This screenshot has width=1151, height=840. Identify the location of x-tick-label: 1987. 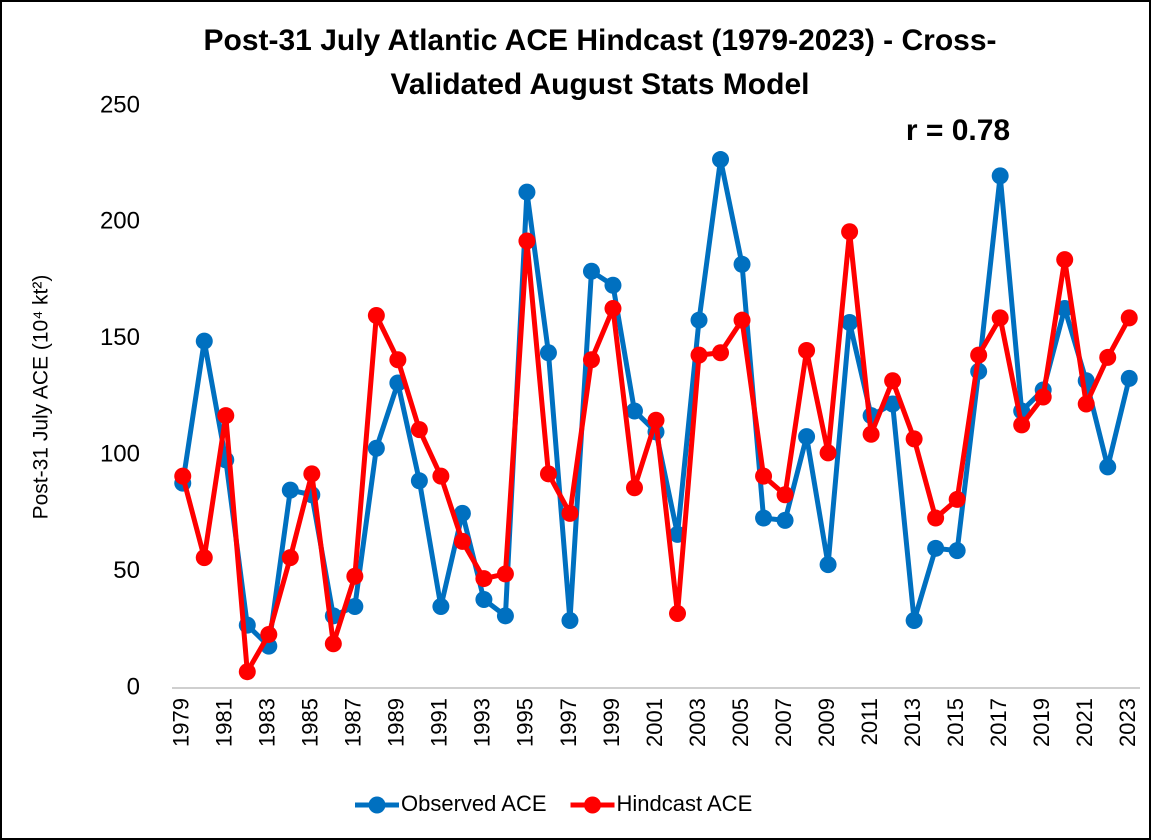
(353, 722).